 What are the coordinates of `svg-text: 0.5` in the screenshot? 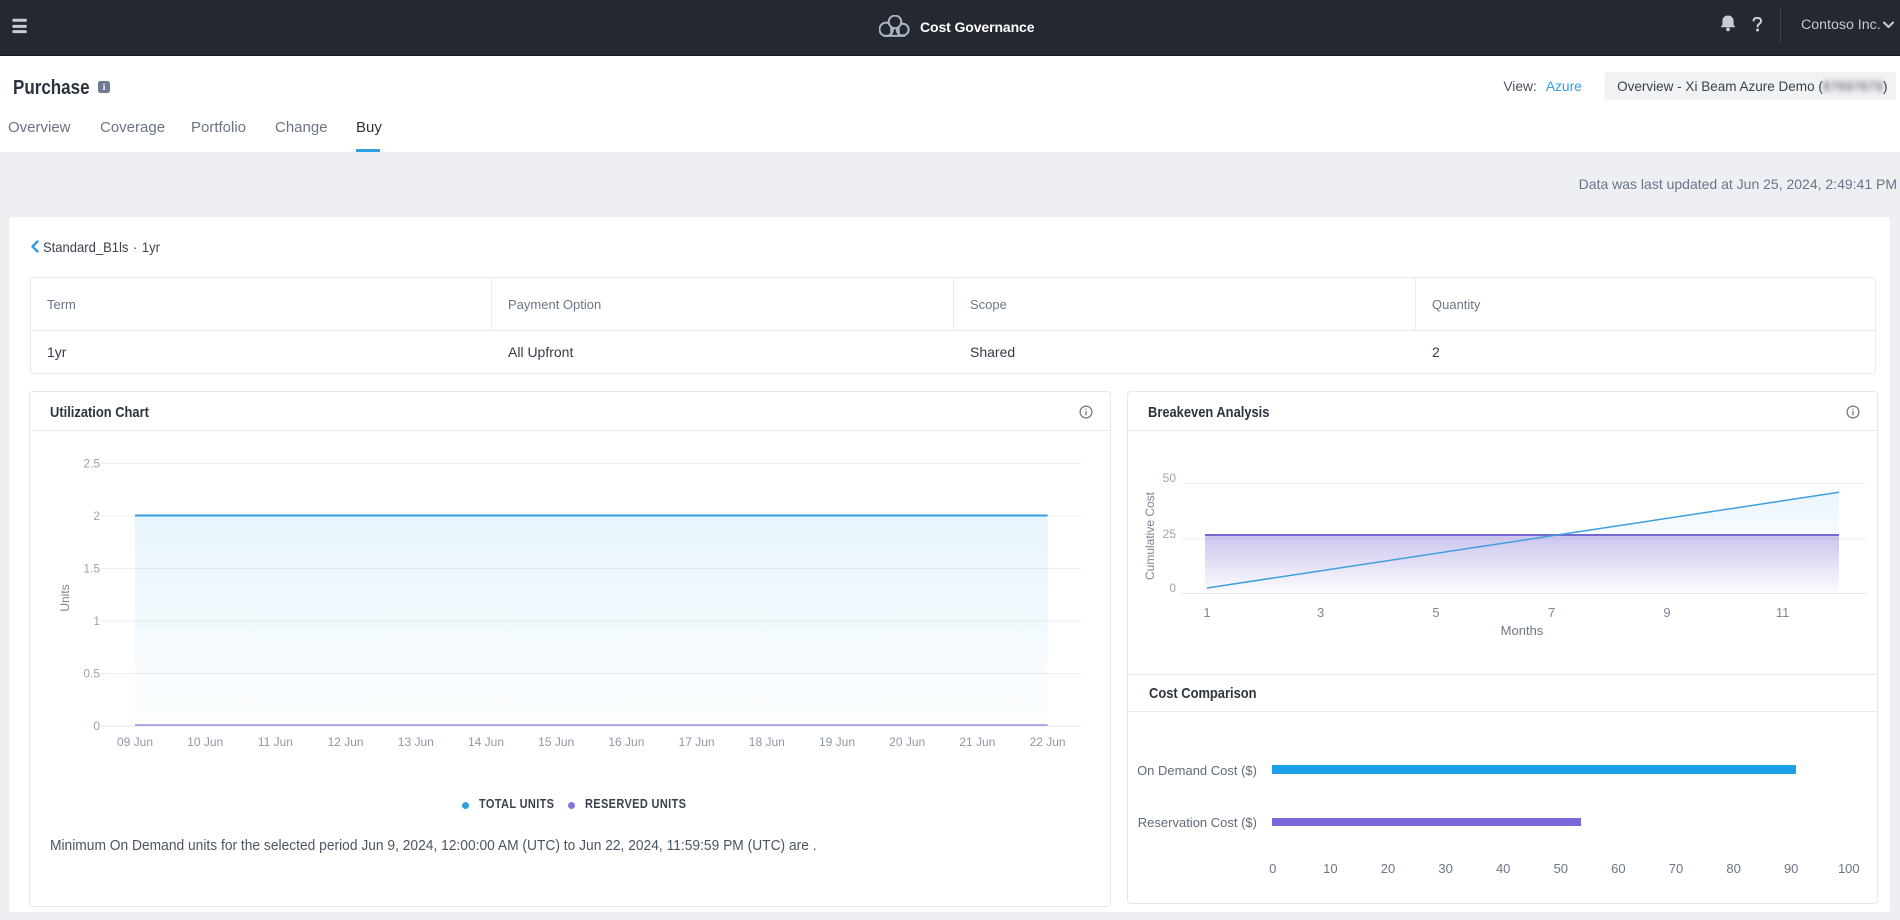 It's located at (91, 674).